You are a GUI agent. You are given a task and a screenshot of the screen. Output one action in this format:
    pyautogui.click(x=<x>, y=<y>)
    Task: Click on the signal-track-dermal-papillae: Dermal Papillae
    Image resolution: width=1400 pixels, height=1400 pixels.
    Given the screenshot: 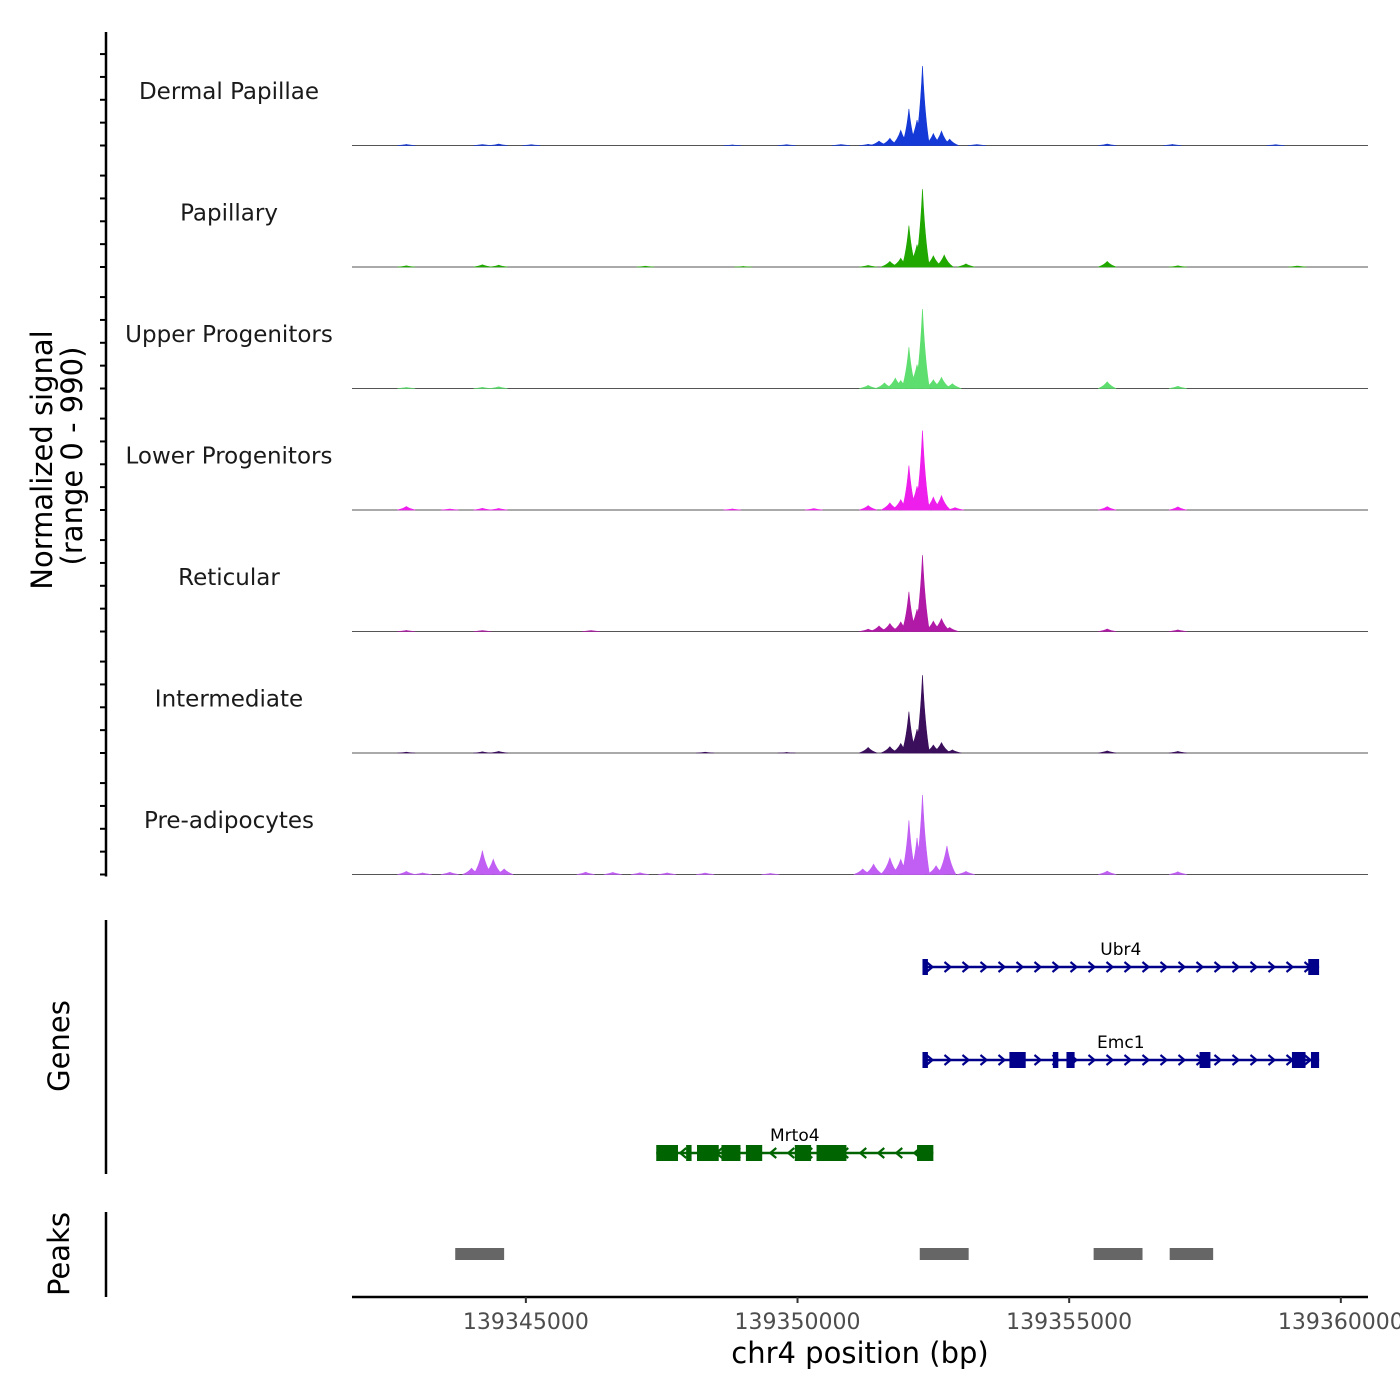 What is the action you would take?
    pyautogui.click(x=753, y=105)
    